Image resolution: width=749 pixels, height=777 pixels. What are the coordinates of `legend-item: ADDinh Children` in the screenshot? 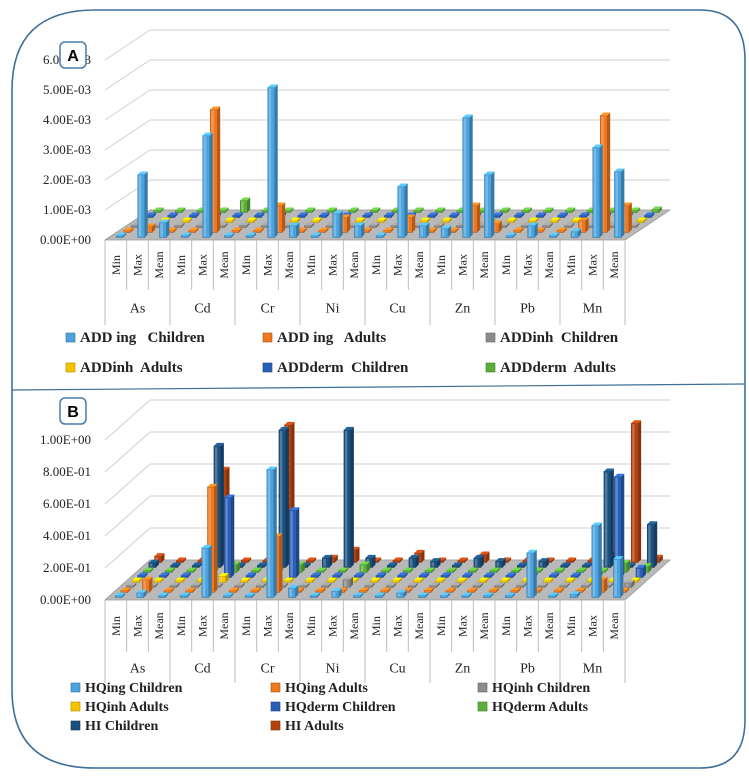 It's located at (552, 338).